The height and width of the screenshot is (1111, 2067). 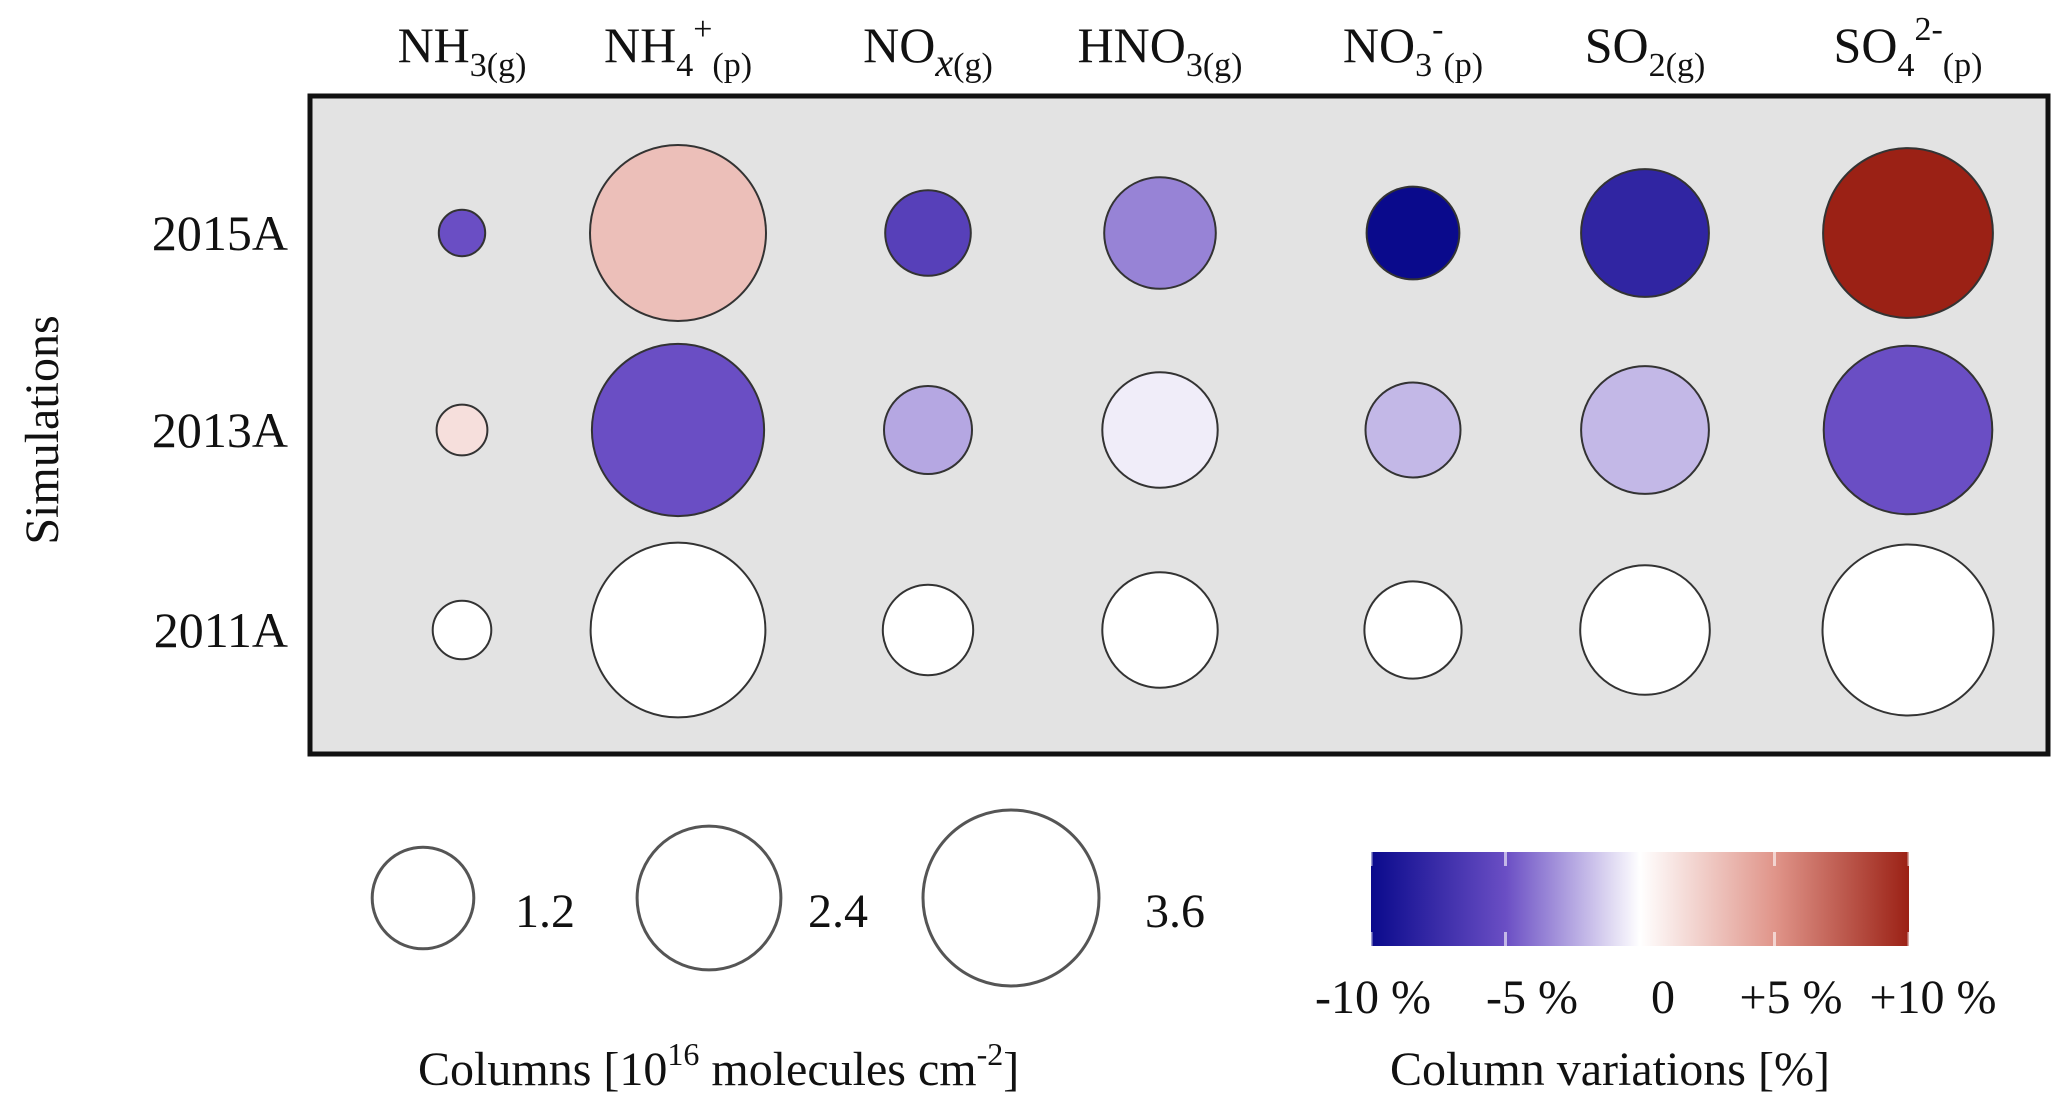 I want to click on colorbar-title: Column variations [%], so click(x=1610, y=1069).